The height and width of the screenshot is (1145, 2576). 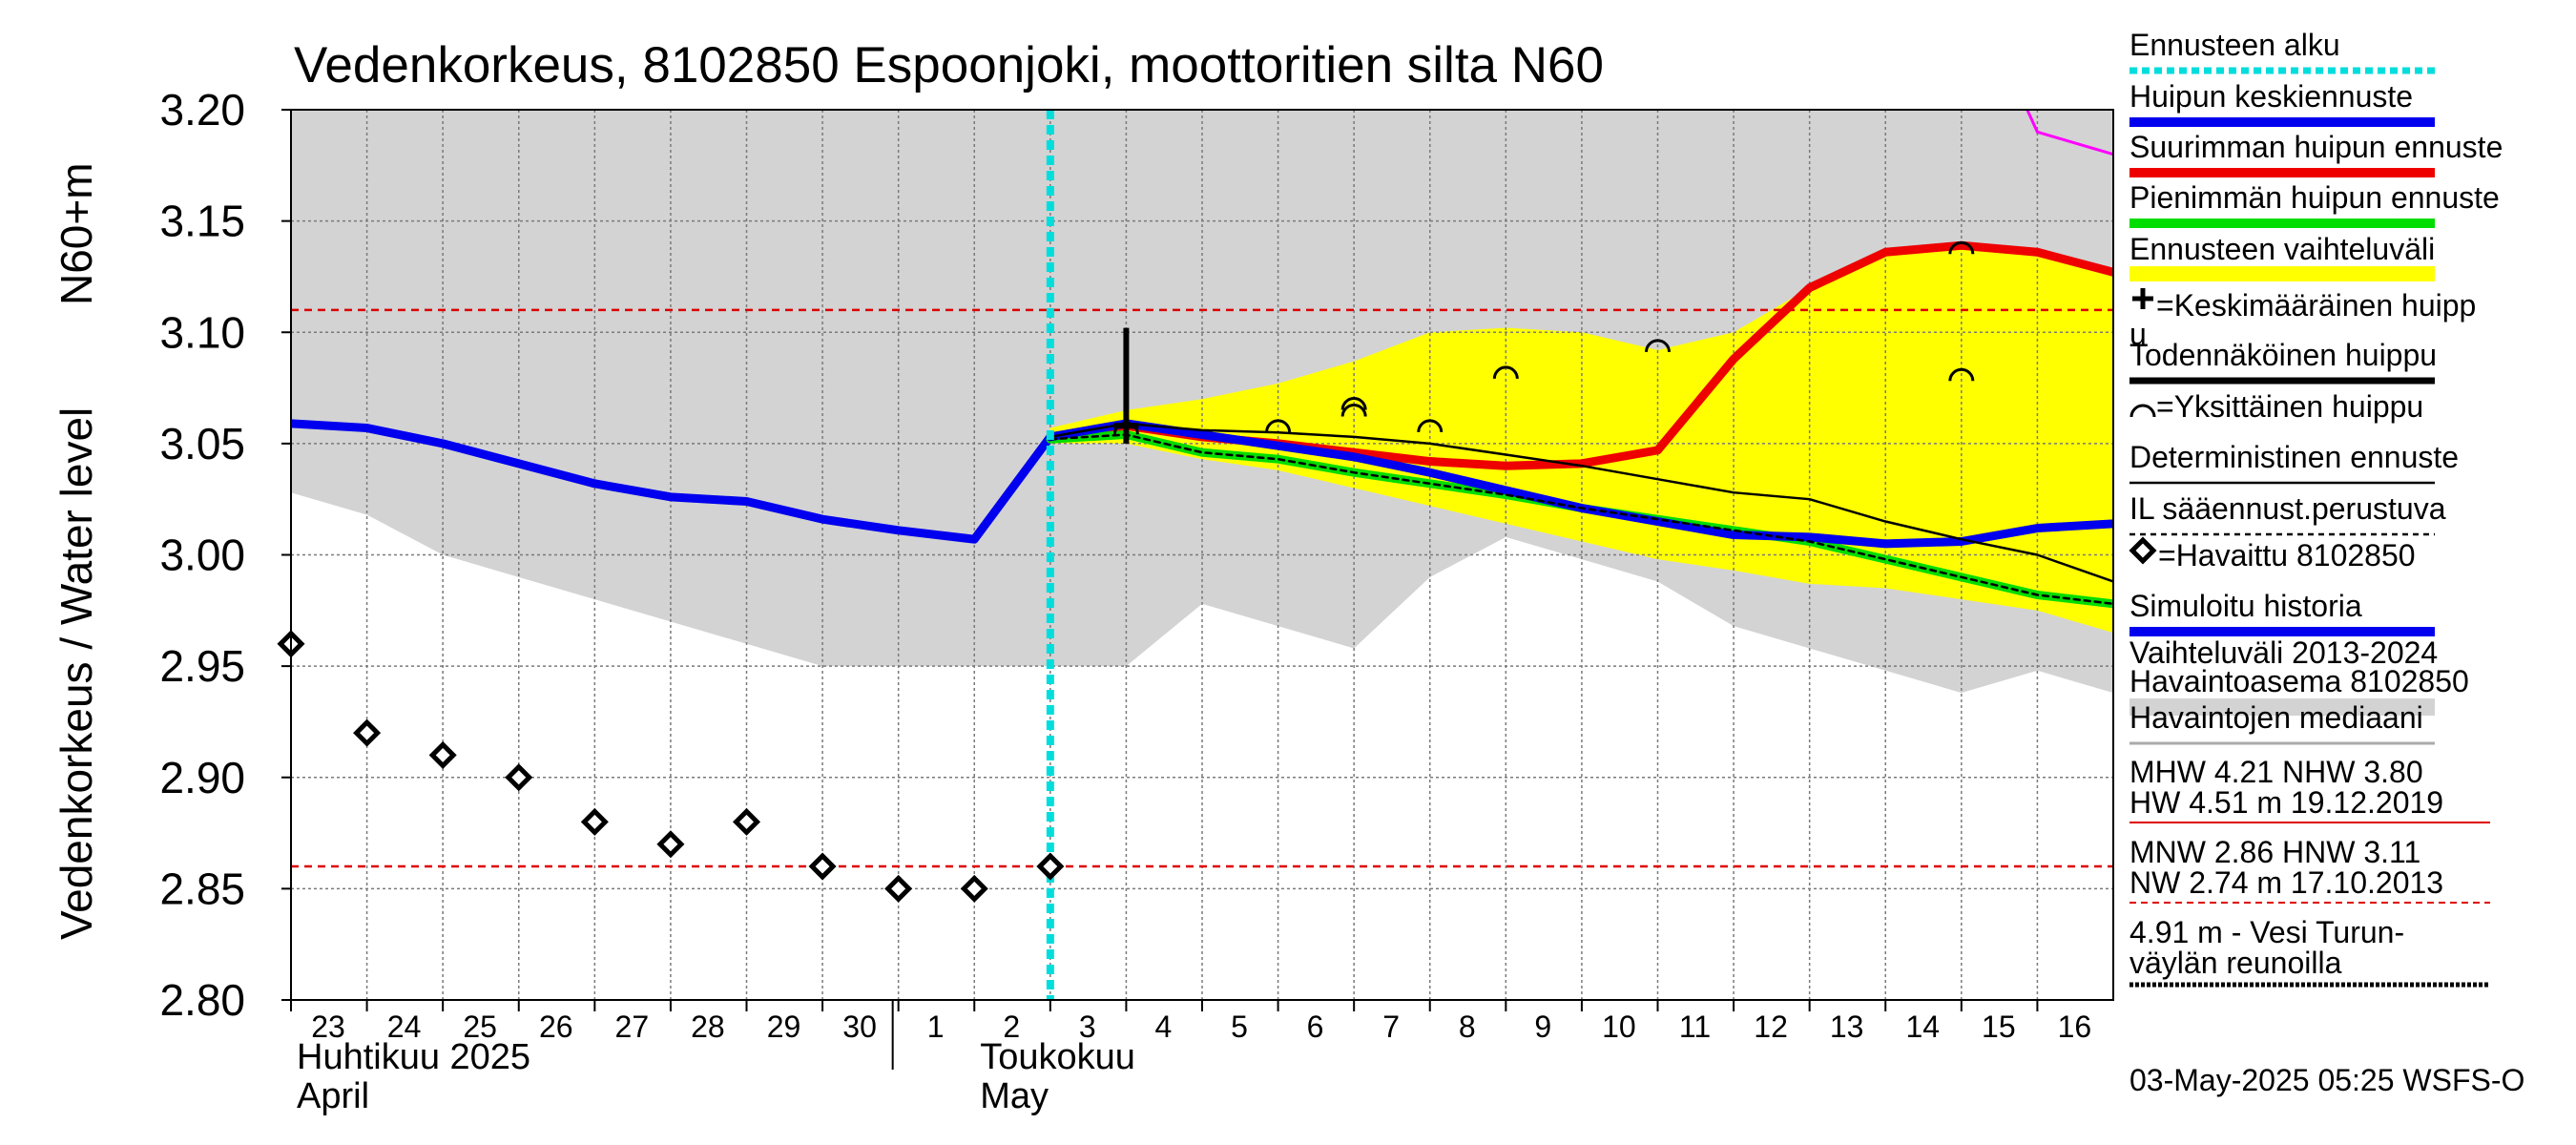 I want to click on month-label-fi: Toukokuu, so click(x=1057, y=1057).